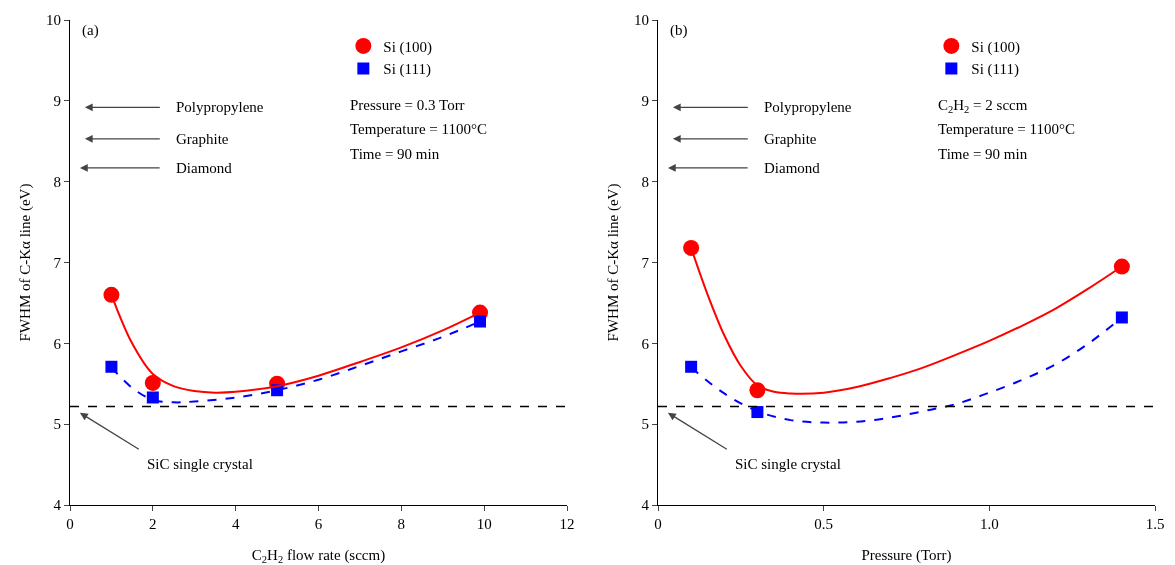  I want to click on x-axis-title: Pressure (Torr), so click(906, 555).